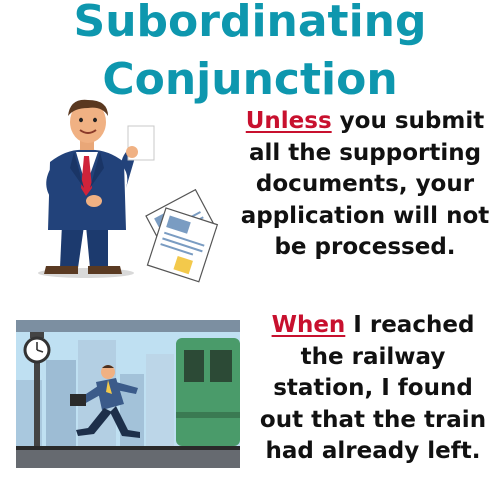 The height and width of the screenshot is (500, 500). What do you see at coordinates (288, 121) in the screenshot?
I see `conjunction-unless: Unless` at bounding box center [288, 121].